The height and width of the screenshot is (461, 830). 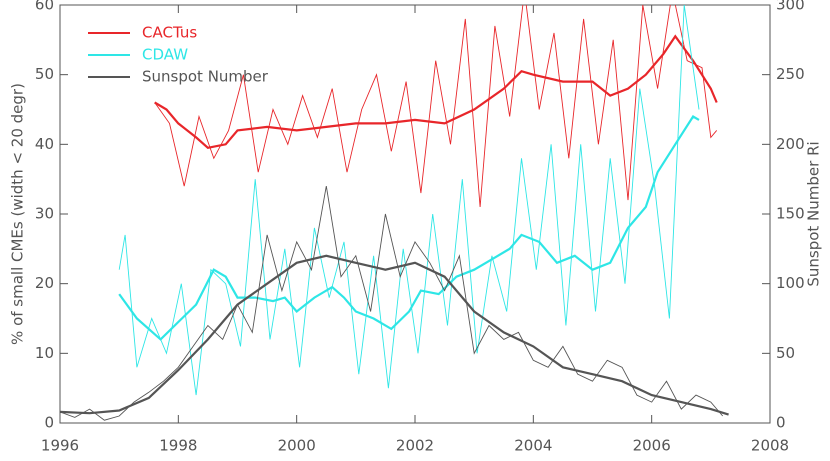 What do you see at coordinates (49, 423) in the screenshot?
I see `y-tick-label: 0` at bounding box center [49, 423].